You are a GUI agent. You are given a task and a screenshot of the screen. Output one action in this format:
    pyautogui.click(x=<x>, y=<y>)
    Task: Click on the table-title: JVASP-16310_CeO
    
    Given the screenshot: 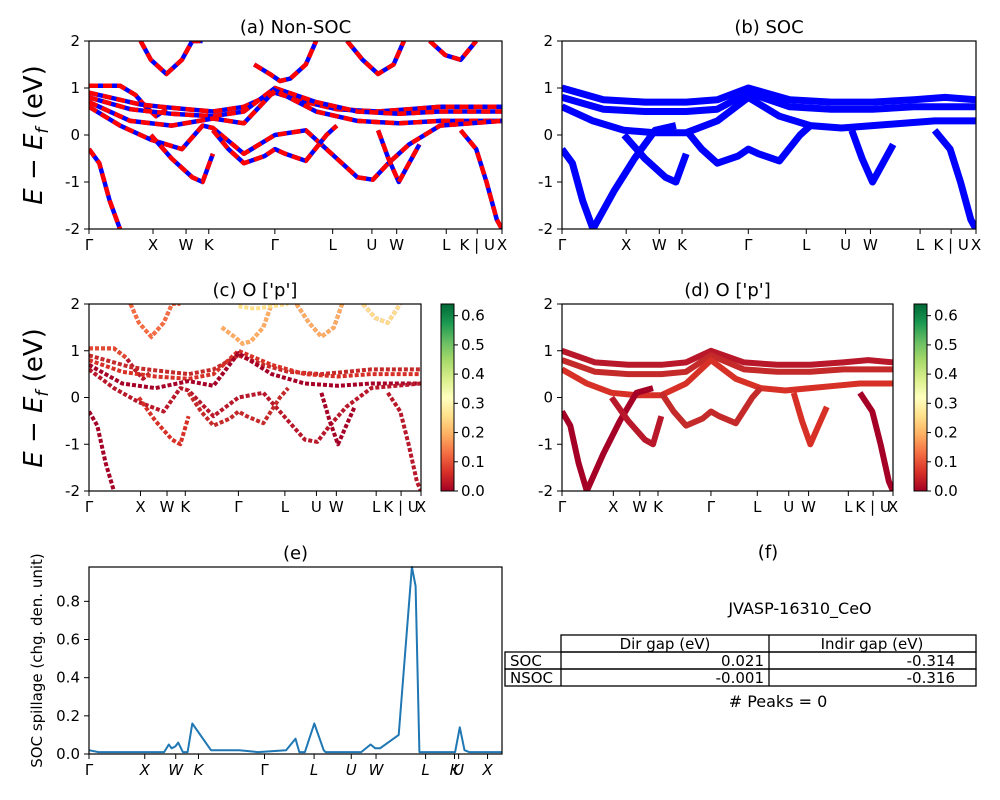 What is the action you would take?
    pyautogui.click(x=799, y=609)
    